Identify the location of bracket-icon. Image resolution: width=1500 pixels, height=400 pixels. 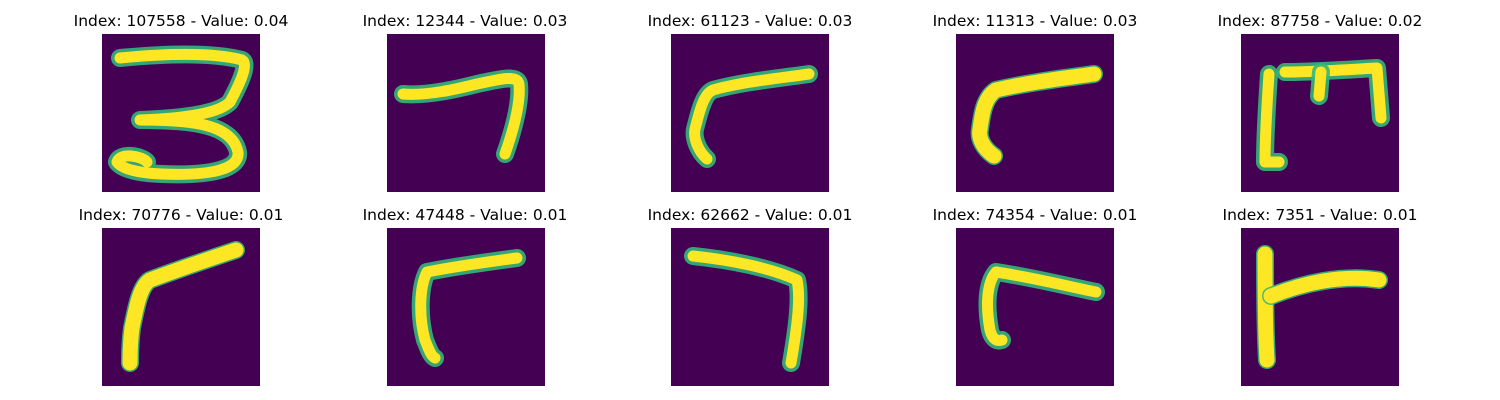
(1320, 113).